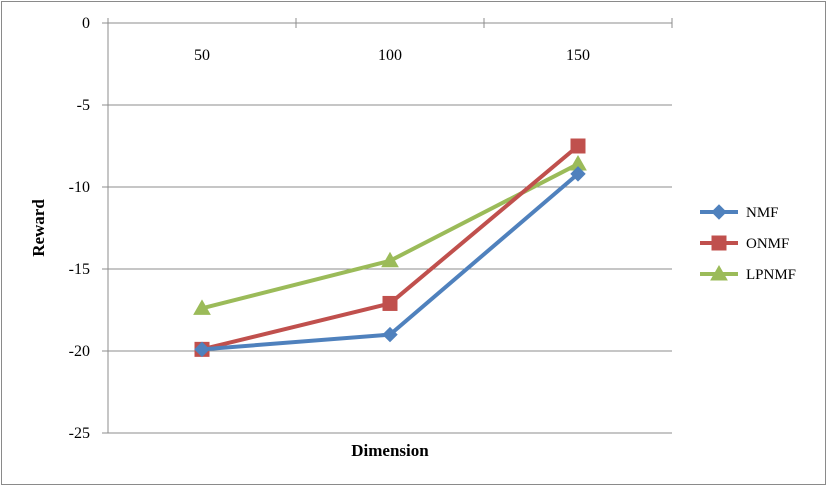 Image resolution: width=829 pixels, height=488 pixels. What do you see at coordinates (79, 187) in the screenshot?
I see `y-tick-label: -10` at bounding box center [79, 187].